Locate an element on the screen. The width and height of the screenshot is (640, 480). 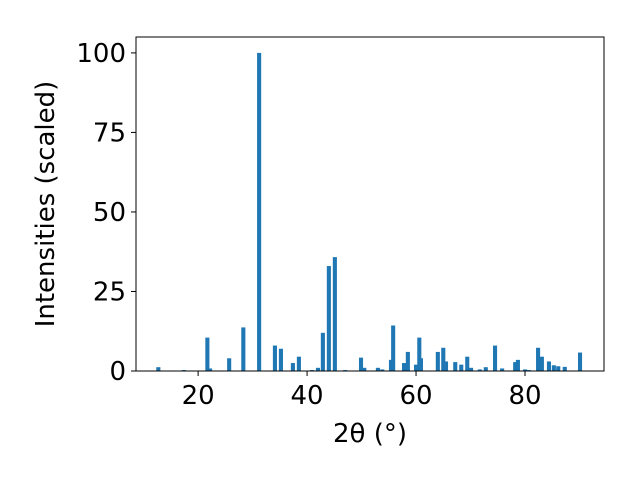
x-tick-label: 60 is located at coordinates (415, 396).